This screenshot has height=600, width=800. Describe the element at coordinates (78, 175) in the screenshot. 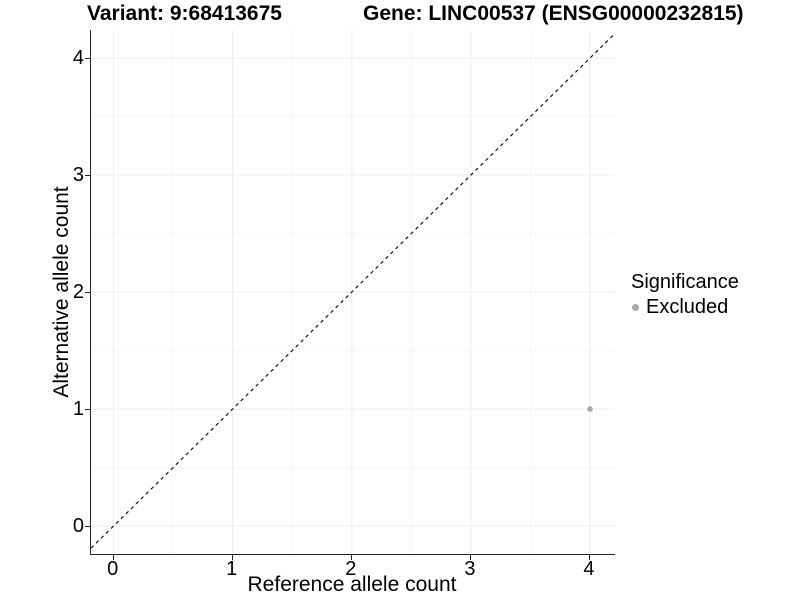

I see `y-tick-label: 3` at that location.